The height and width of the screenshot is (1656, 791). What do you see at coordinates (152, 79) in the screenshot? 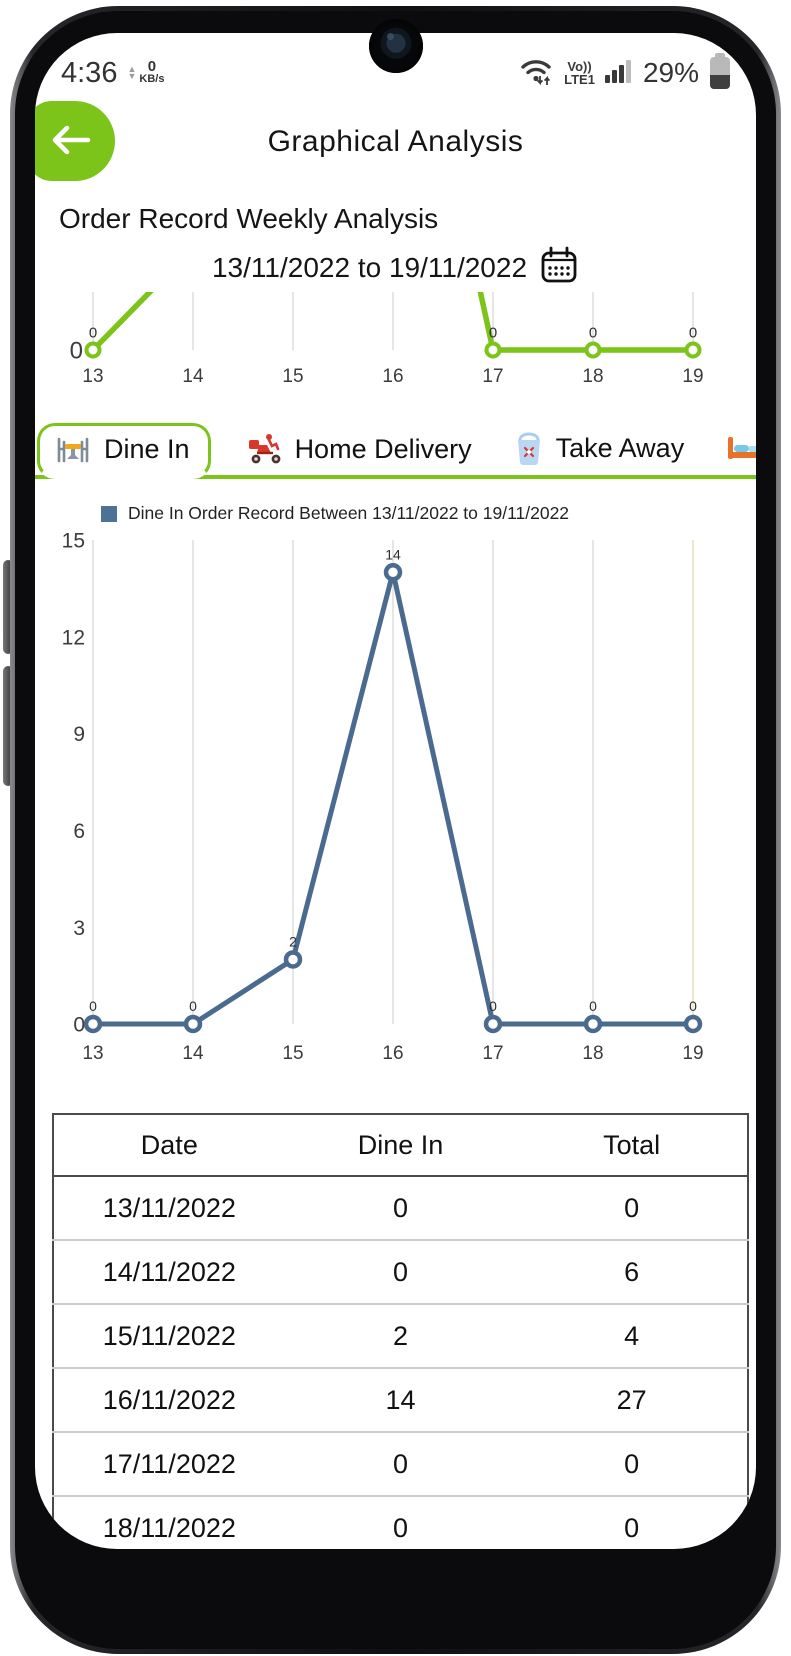
I see `net-speed-unit: KB/s` at bounding box center [152, 79].